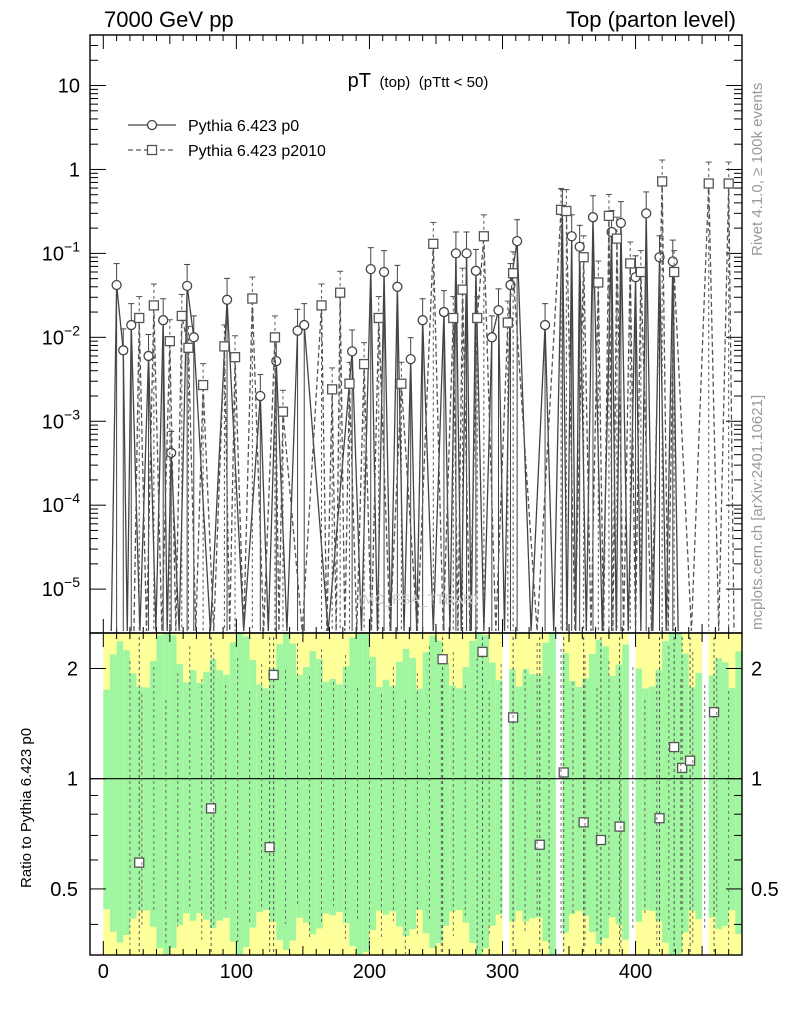 The width and height of the screenshot is (786, 1024). I want to click on y-tick-label: 10, so click(69, 87).